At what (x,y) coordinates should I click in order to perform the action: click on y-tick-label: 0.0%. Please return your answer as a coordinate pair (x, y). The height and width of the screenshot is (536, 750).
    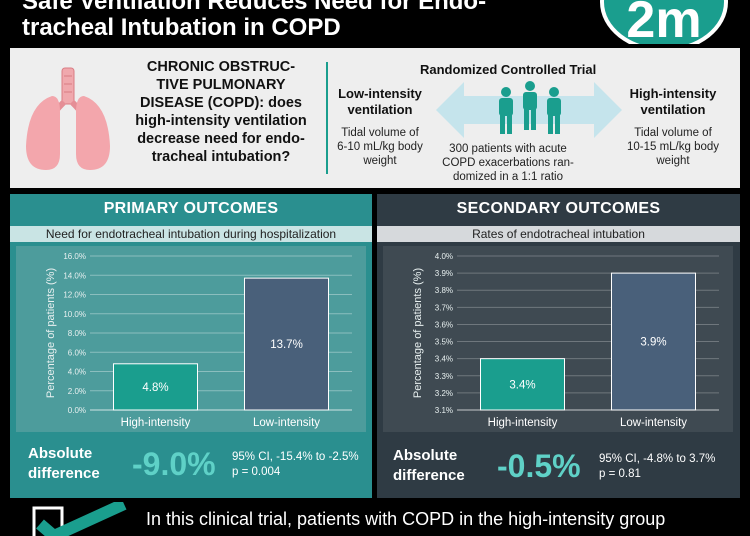
    Looking at the image, I should click on (77, 410).